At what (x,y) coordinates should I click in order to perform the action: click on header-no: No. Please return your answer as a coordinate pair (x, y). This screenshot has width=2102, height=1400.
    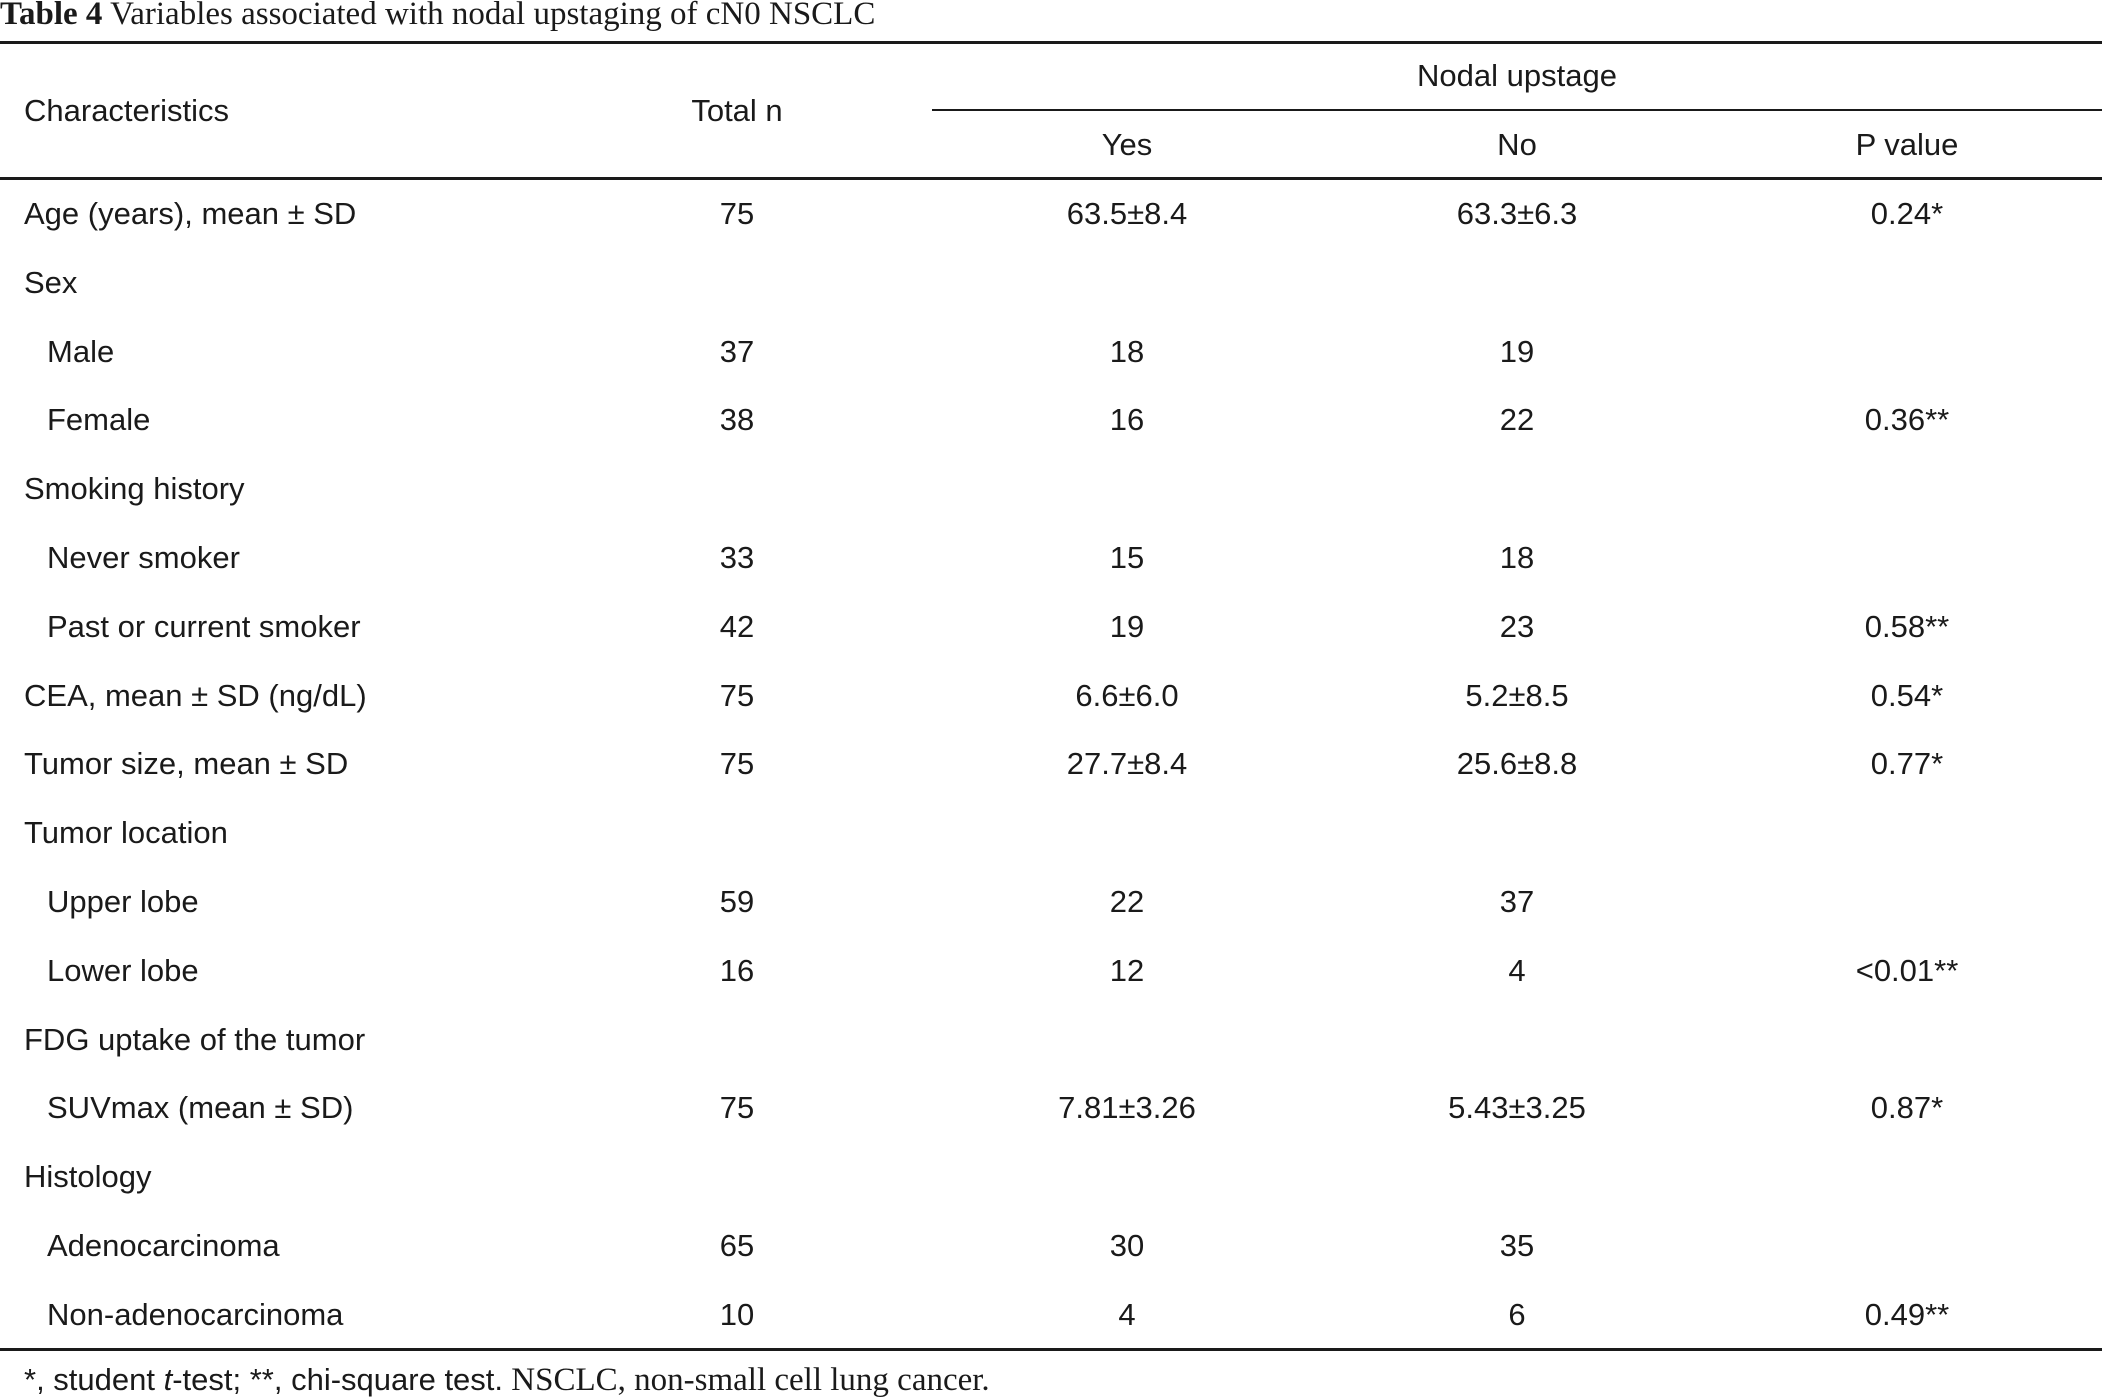
    Looking at the image, I should click on (1517, 144).